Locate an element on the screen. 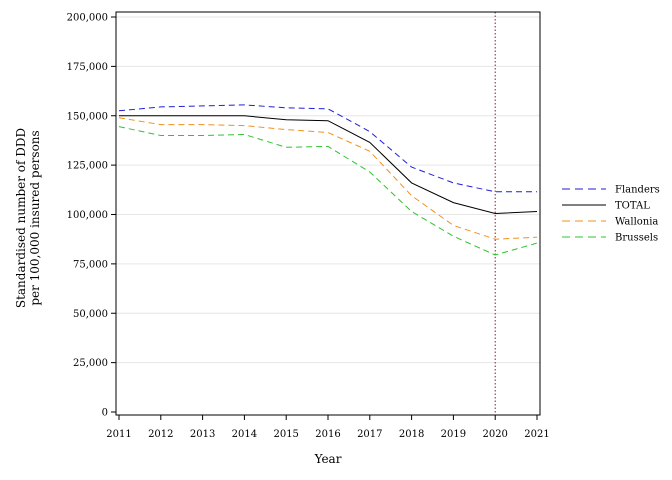 The image size is (672, 480). legend-label-wallonia: Wallonia is located at coordinates (636, 222).